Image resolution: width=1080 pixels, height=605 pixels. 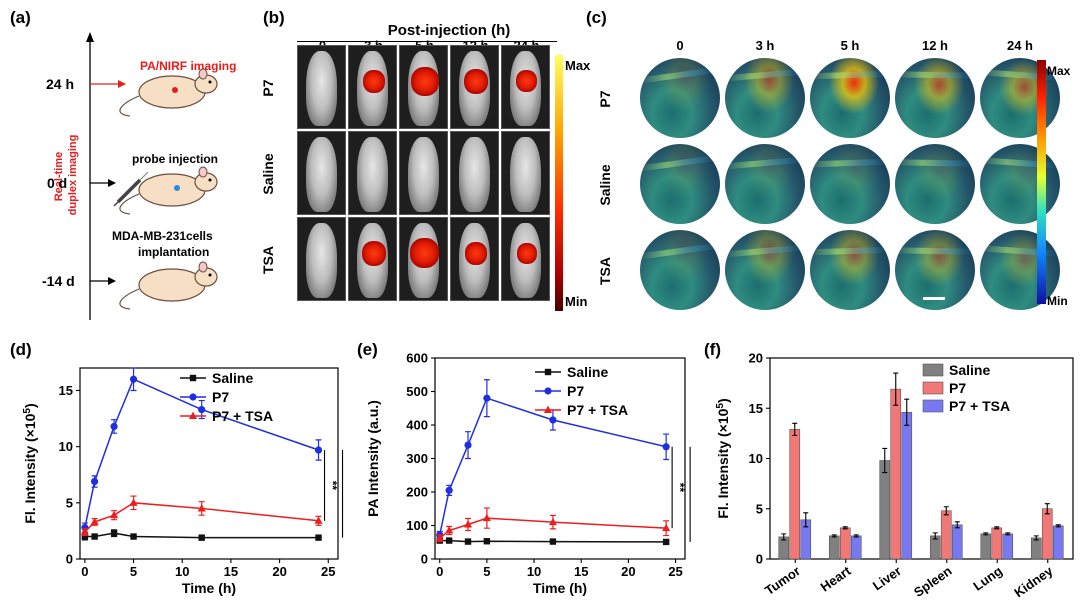 What do you see at coordinates (168, 92) in the screenshot?
I see `mouse-icon-imaging` at bounding box center [168, 92].